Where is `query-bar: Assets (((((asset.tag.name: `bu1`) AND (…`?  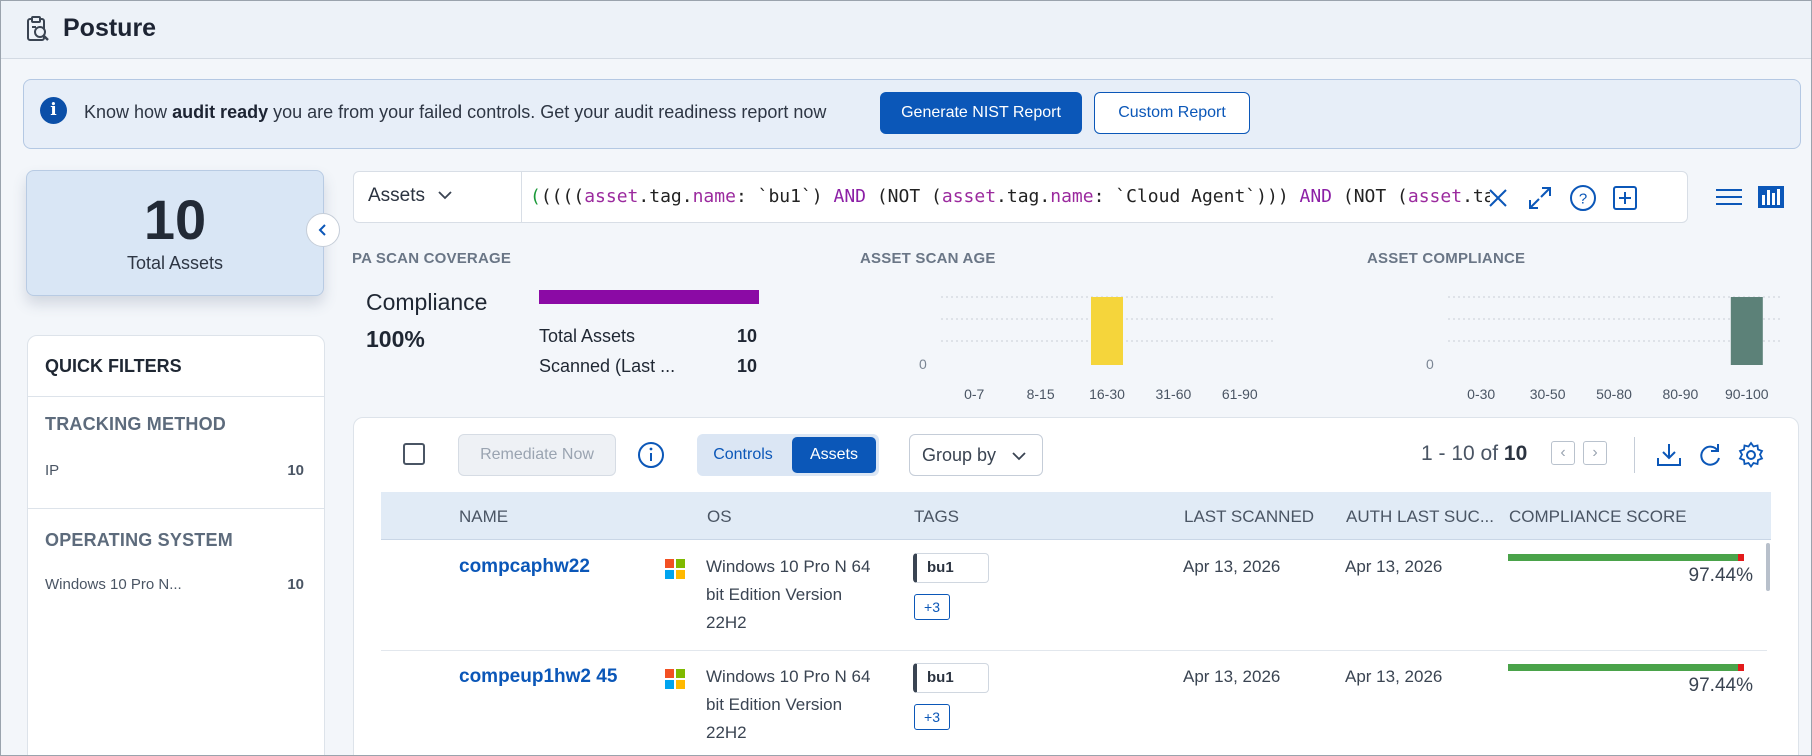 query-bar: Assets (((((asset.tag.name: `bu1`) AND (… is located at coordinates (1020, 197).